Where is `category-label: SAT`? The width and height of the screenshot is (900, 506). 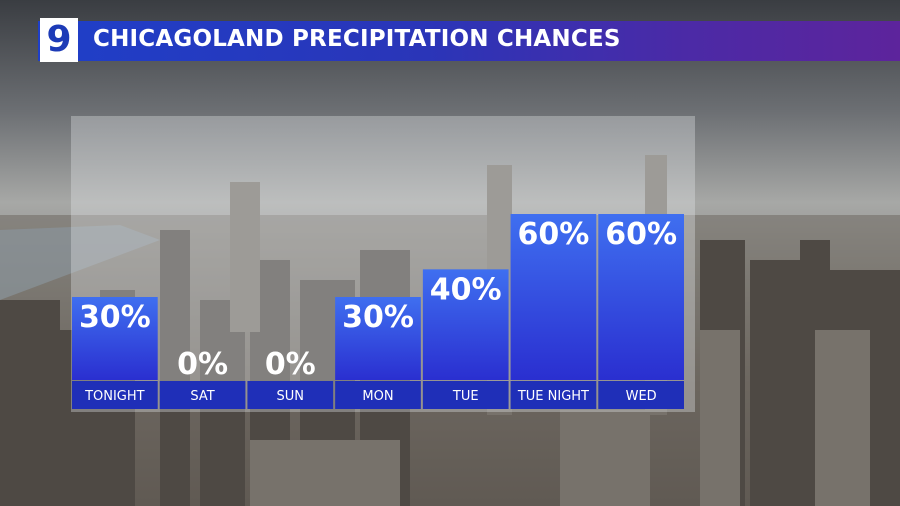
category-label: SAT is located at coordinates (202, 396).